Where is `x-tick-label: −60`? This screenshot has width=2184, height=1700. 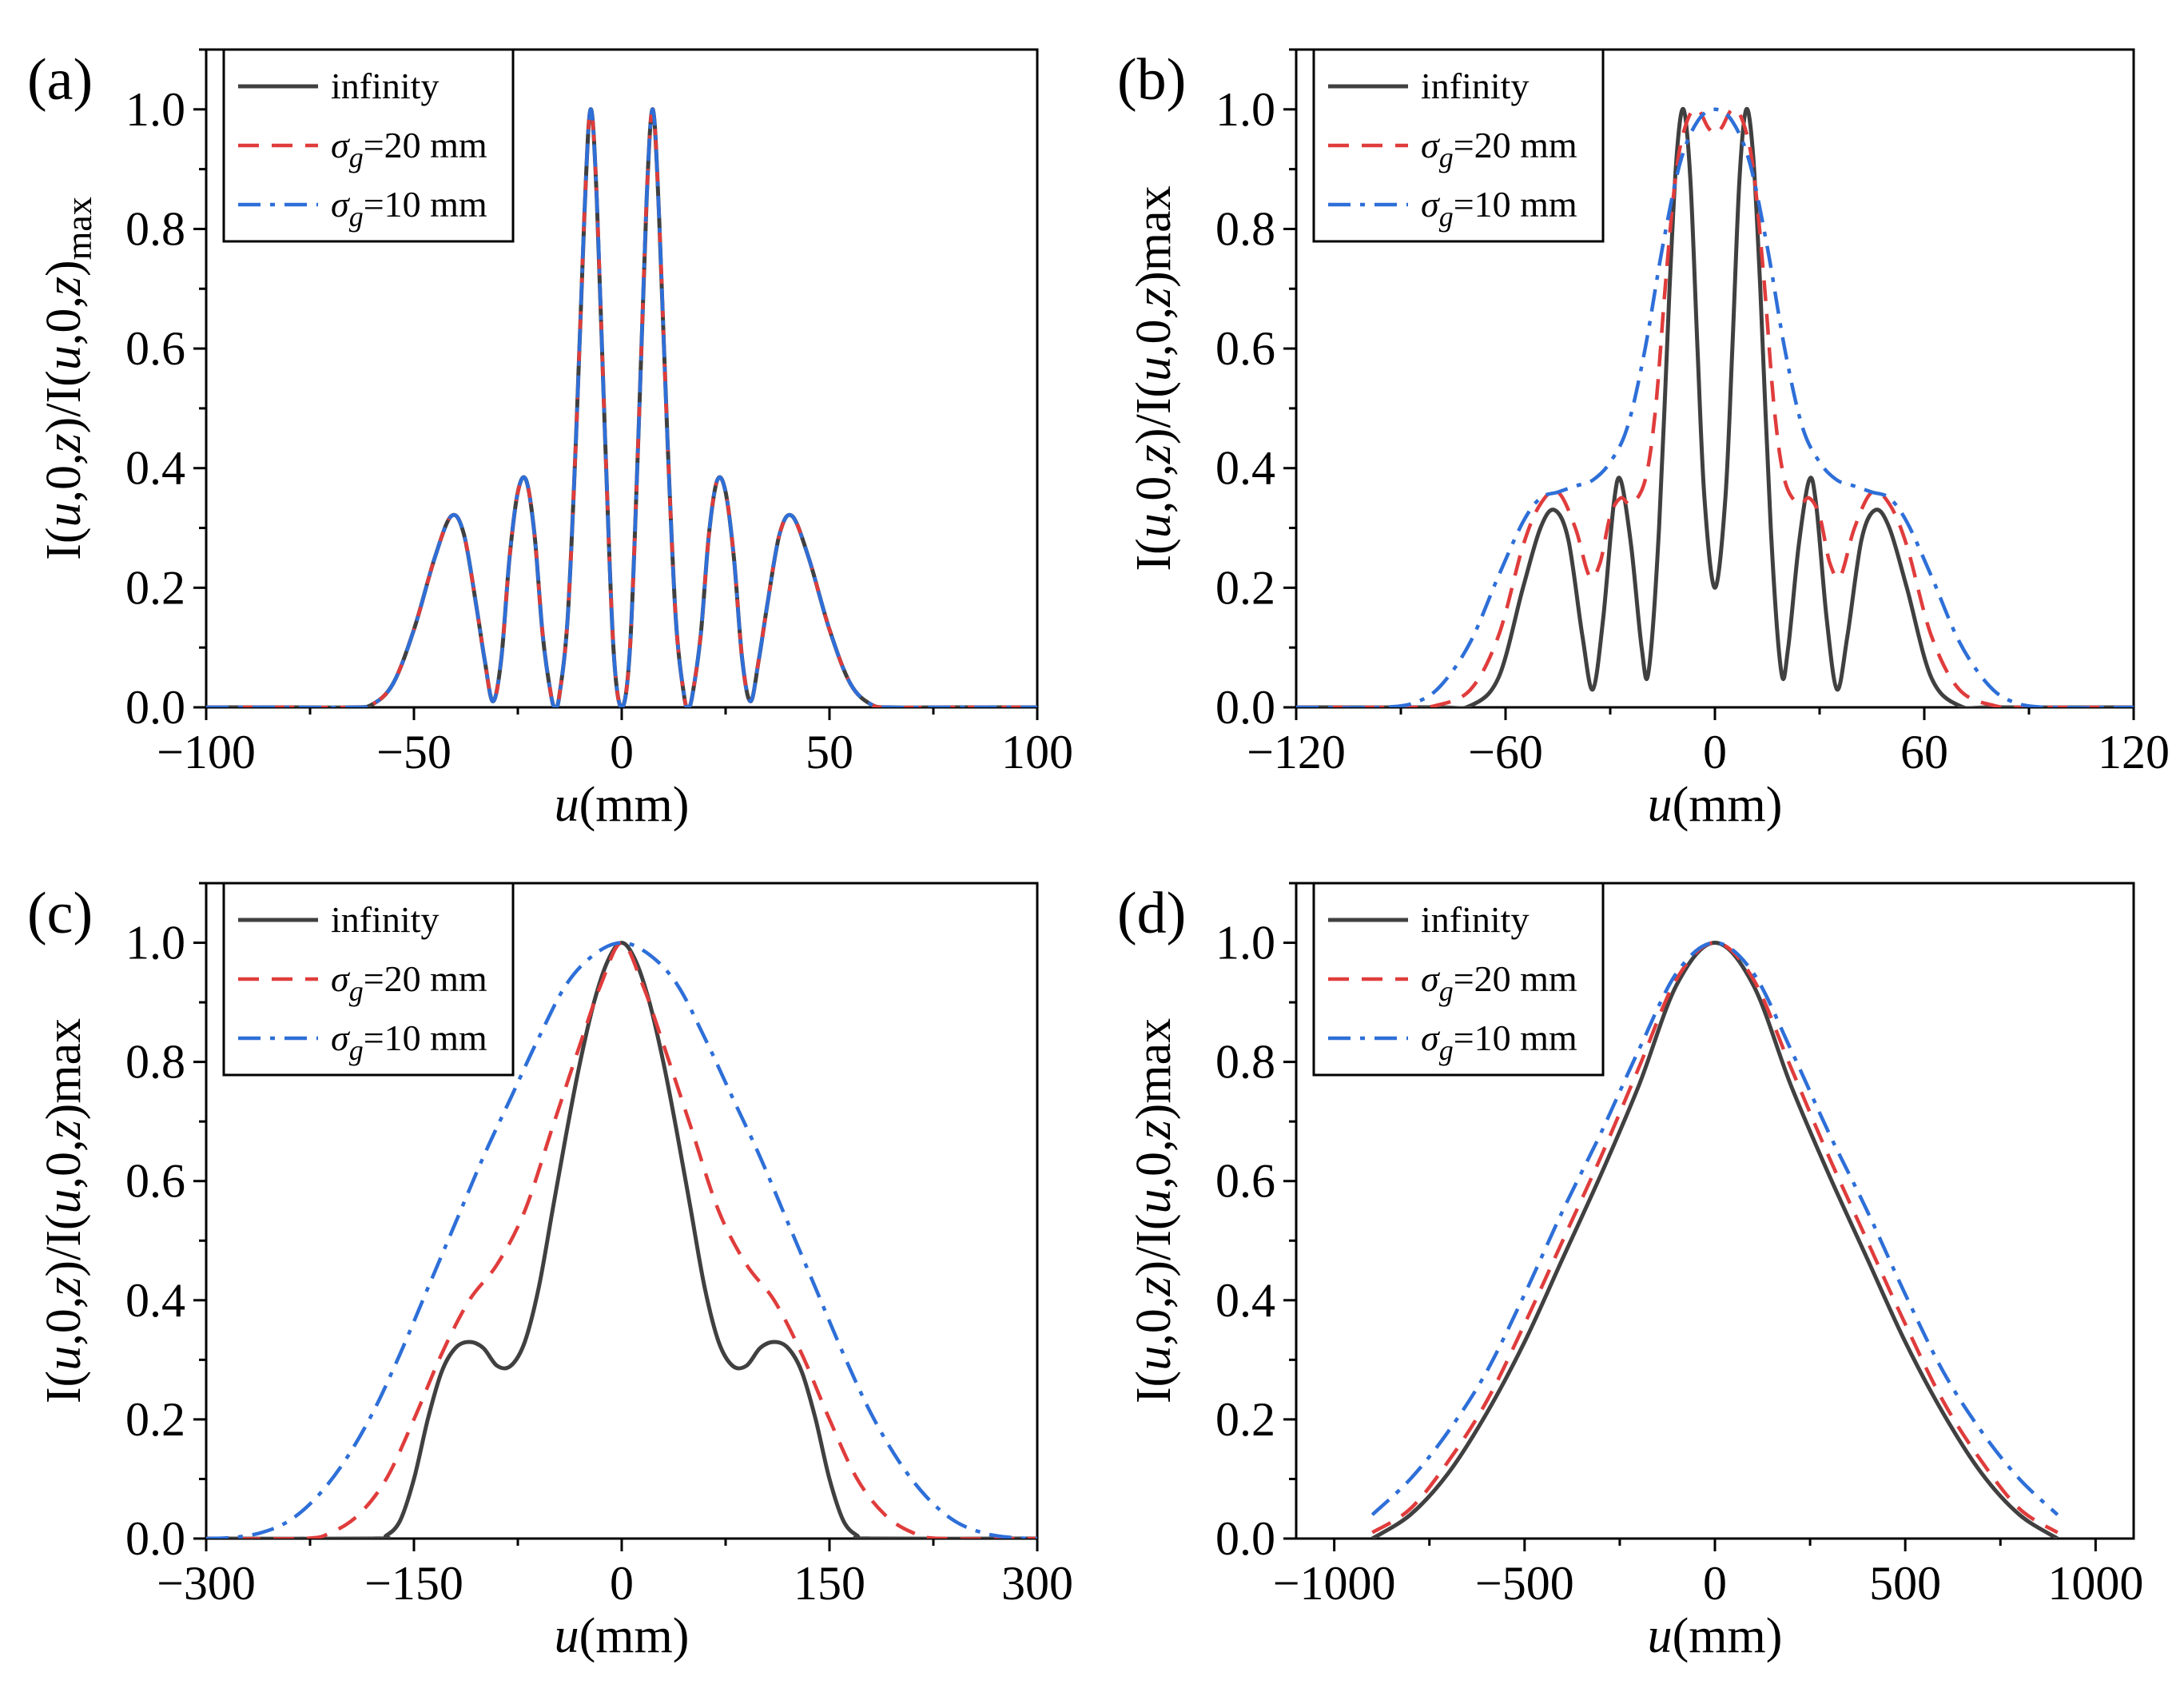
x-tick-label: −60 is located at coordinates (1505, 752).